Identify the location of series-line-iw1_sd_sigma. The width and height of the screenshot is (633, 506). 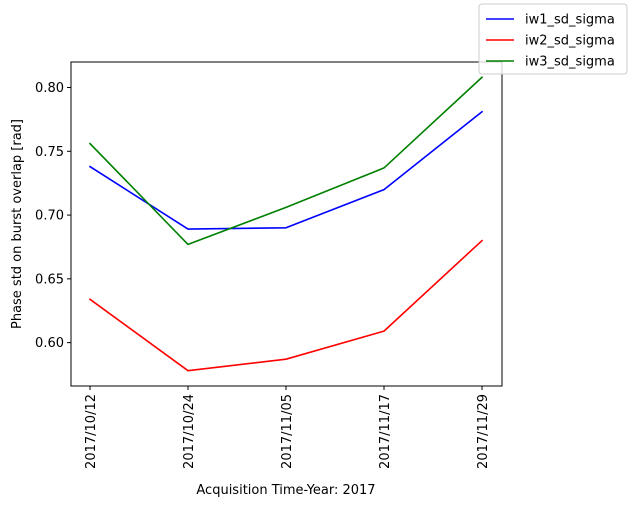
(286, 170).